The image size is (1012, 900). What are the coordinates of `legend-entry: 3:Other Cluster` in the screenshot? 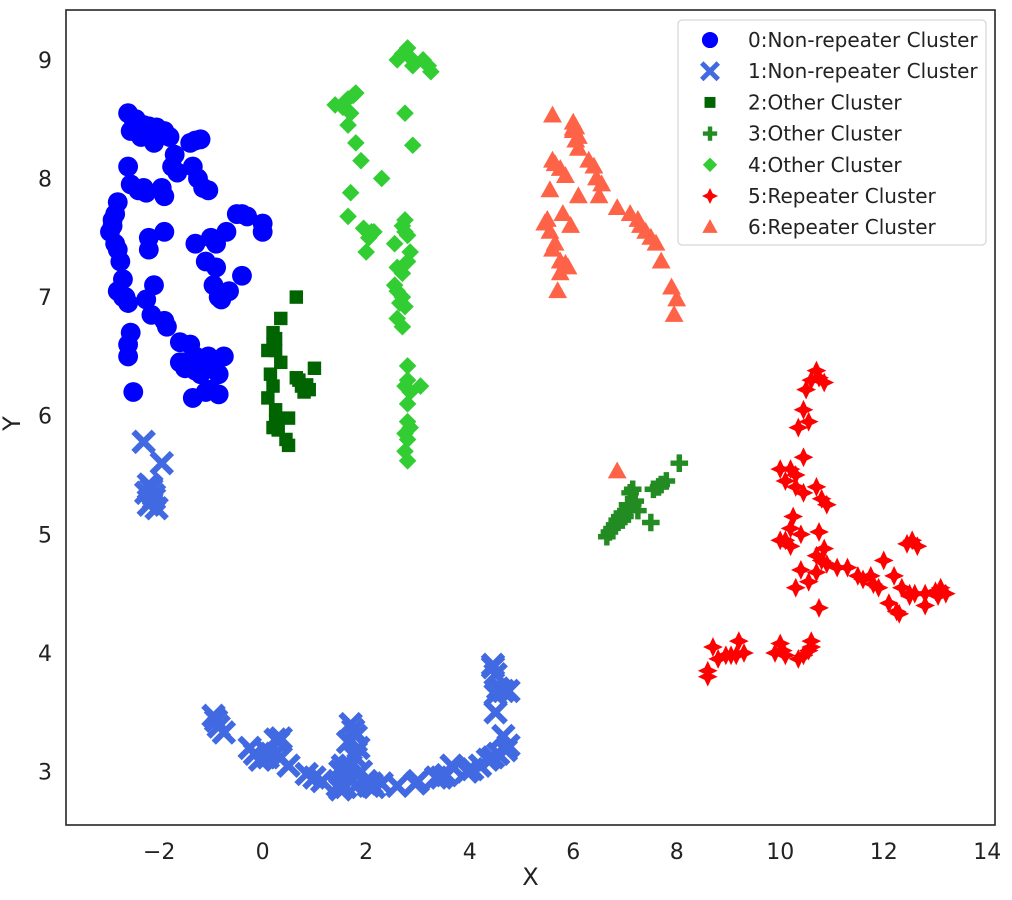 It's located at (825, 134).